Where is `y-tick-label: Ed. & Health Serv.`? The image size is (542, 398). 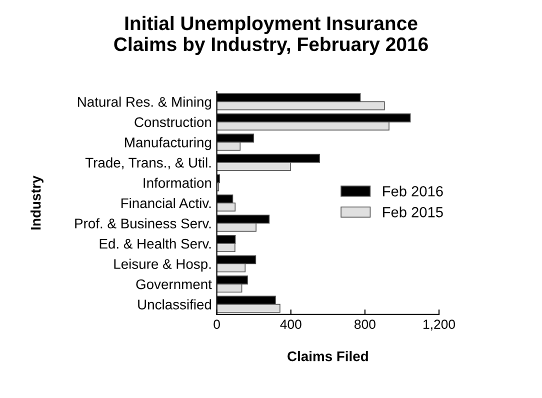
y-tick-label: Ed. & Health Serv. is located at coordinates (155, 243).